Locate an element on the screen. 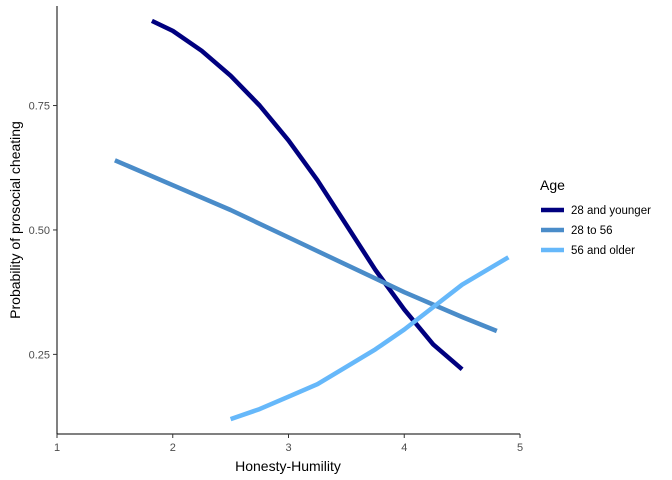  legend-label-3: 56 and older is located at coordinates (603, 251).